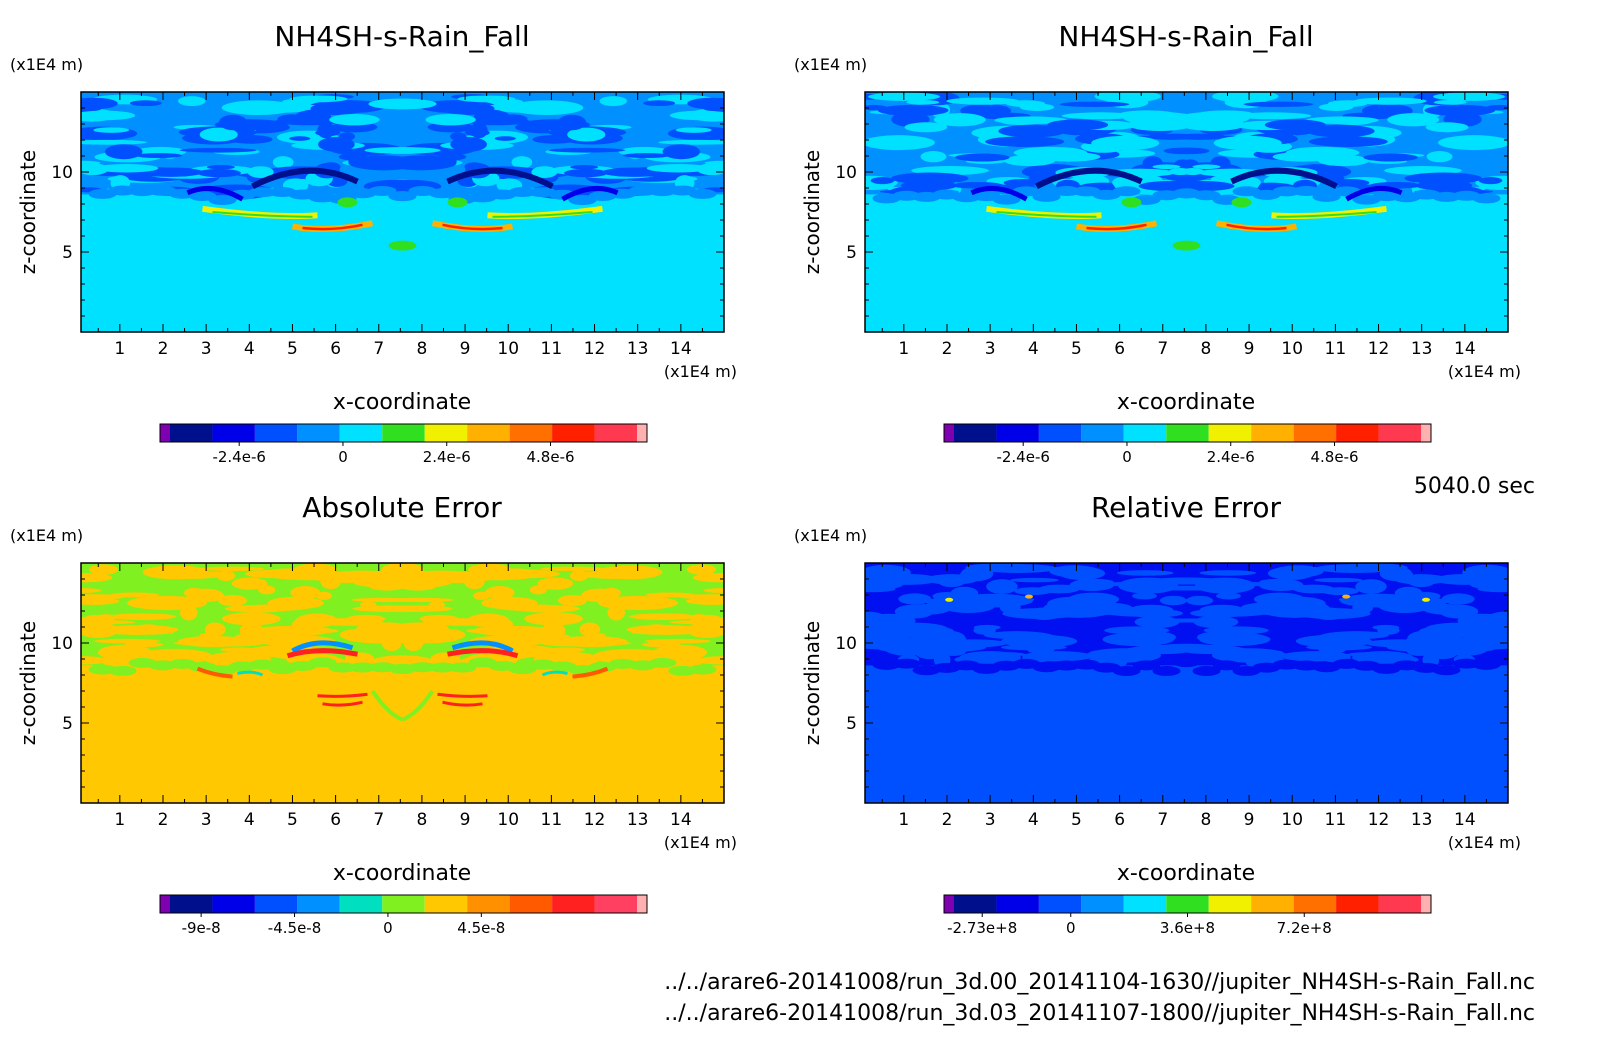 The image size is (1604, 1054). Describe the element at coordinates (508, 820) in the screenshot. I see `x-tick-label: 10` at that location.